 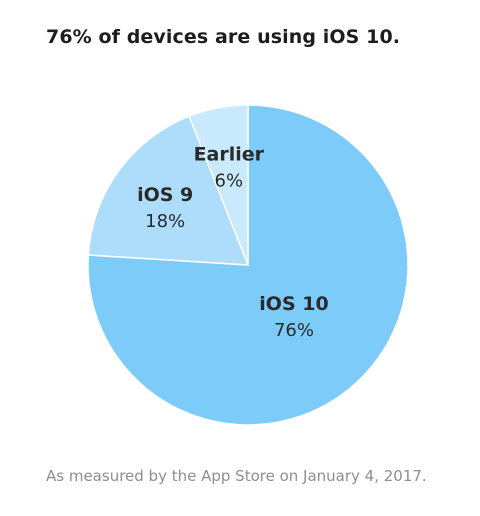 What do you see at coordinates (229, 180) in the screenshot?
I see `slice-value-earlier: 6%` at bounding box center [229, 180].